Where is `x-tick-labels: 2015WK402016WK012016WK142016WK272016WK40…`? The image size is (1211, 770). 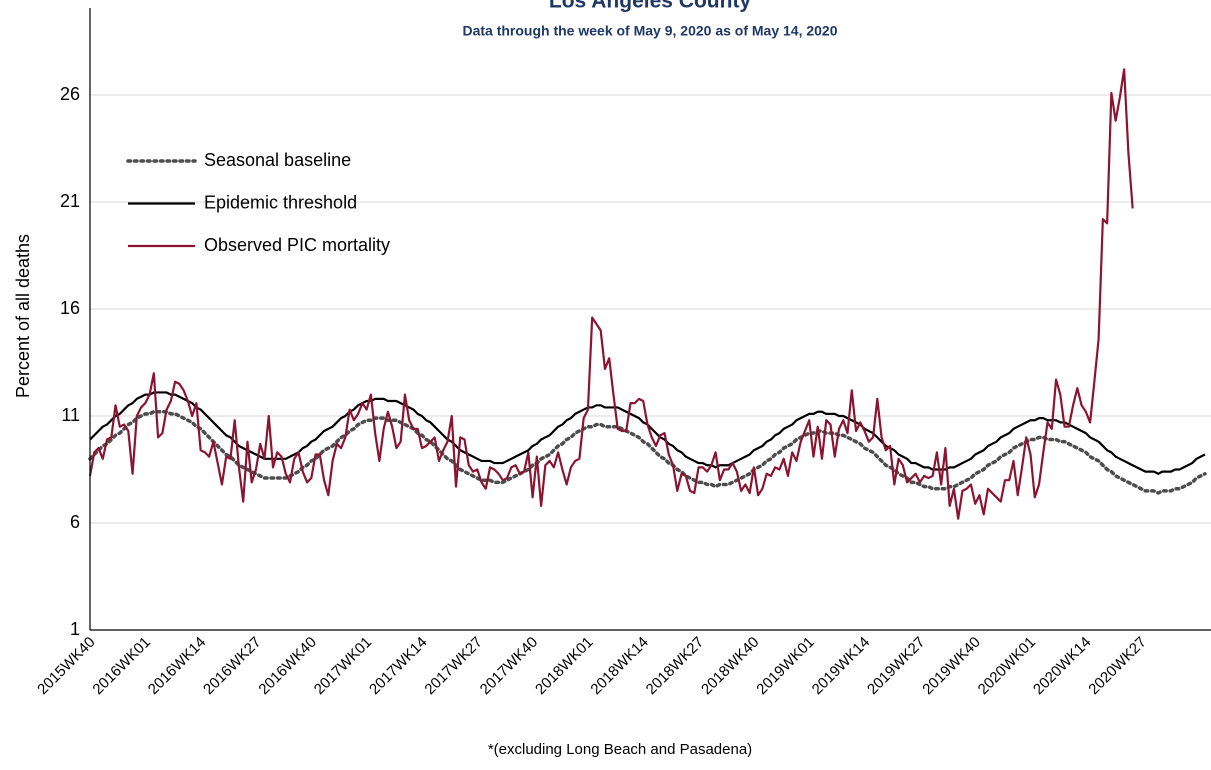
x-tick-labels: 2015WK402016WK012016WK142016WK272016WK40… is located at coordinates (592, 666).